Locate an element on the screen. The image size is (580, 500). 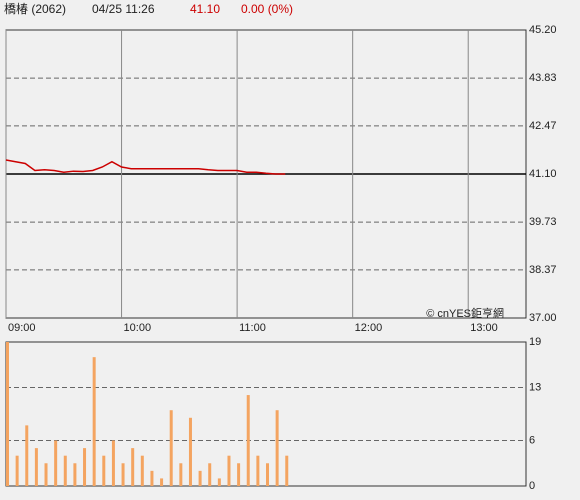
x-tick-label: 10:00 is located at coordinates (138, 328).